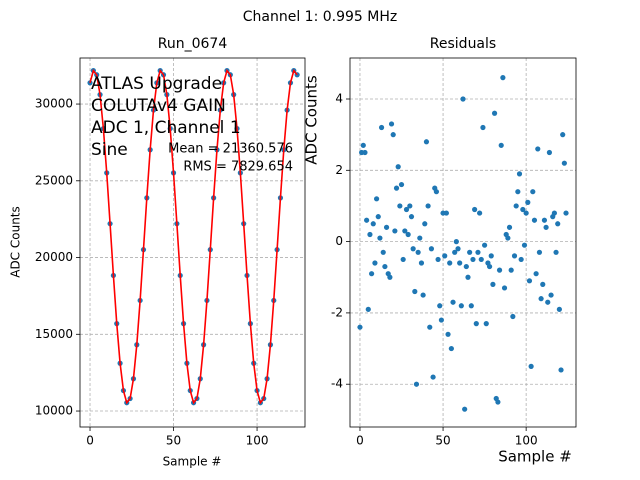  What do you see at coordinates (109, 150) in the screenshot?
I see `annotation: Sine` at bounding box center [109, 150].